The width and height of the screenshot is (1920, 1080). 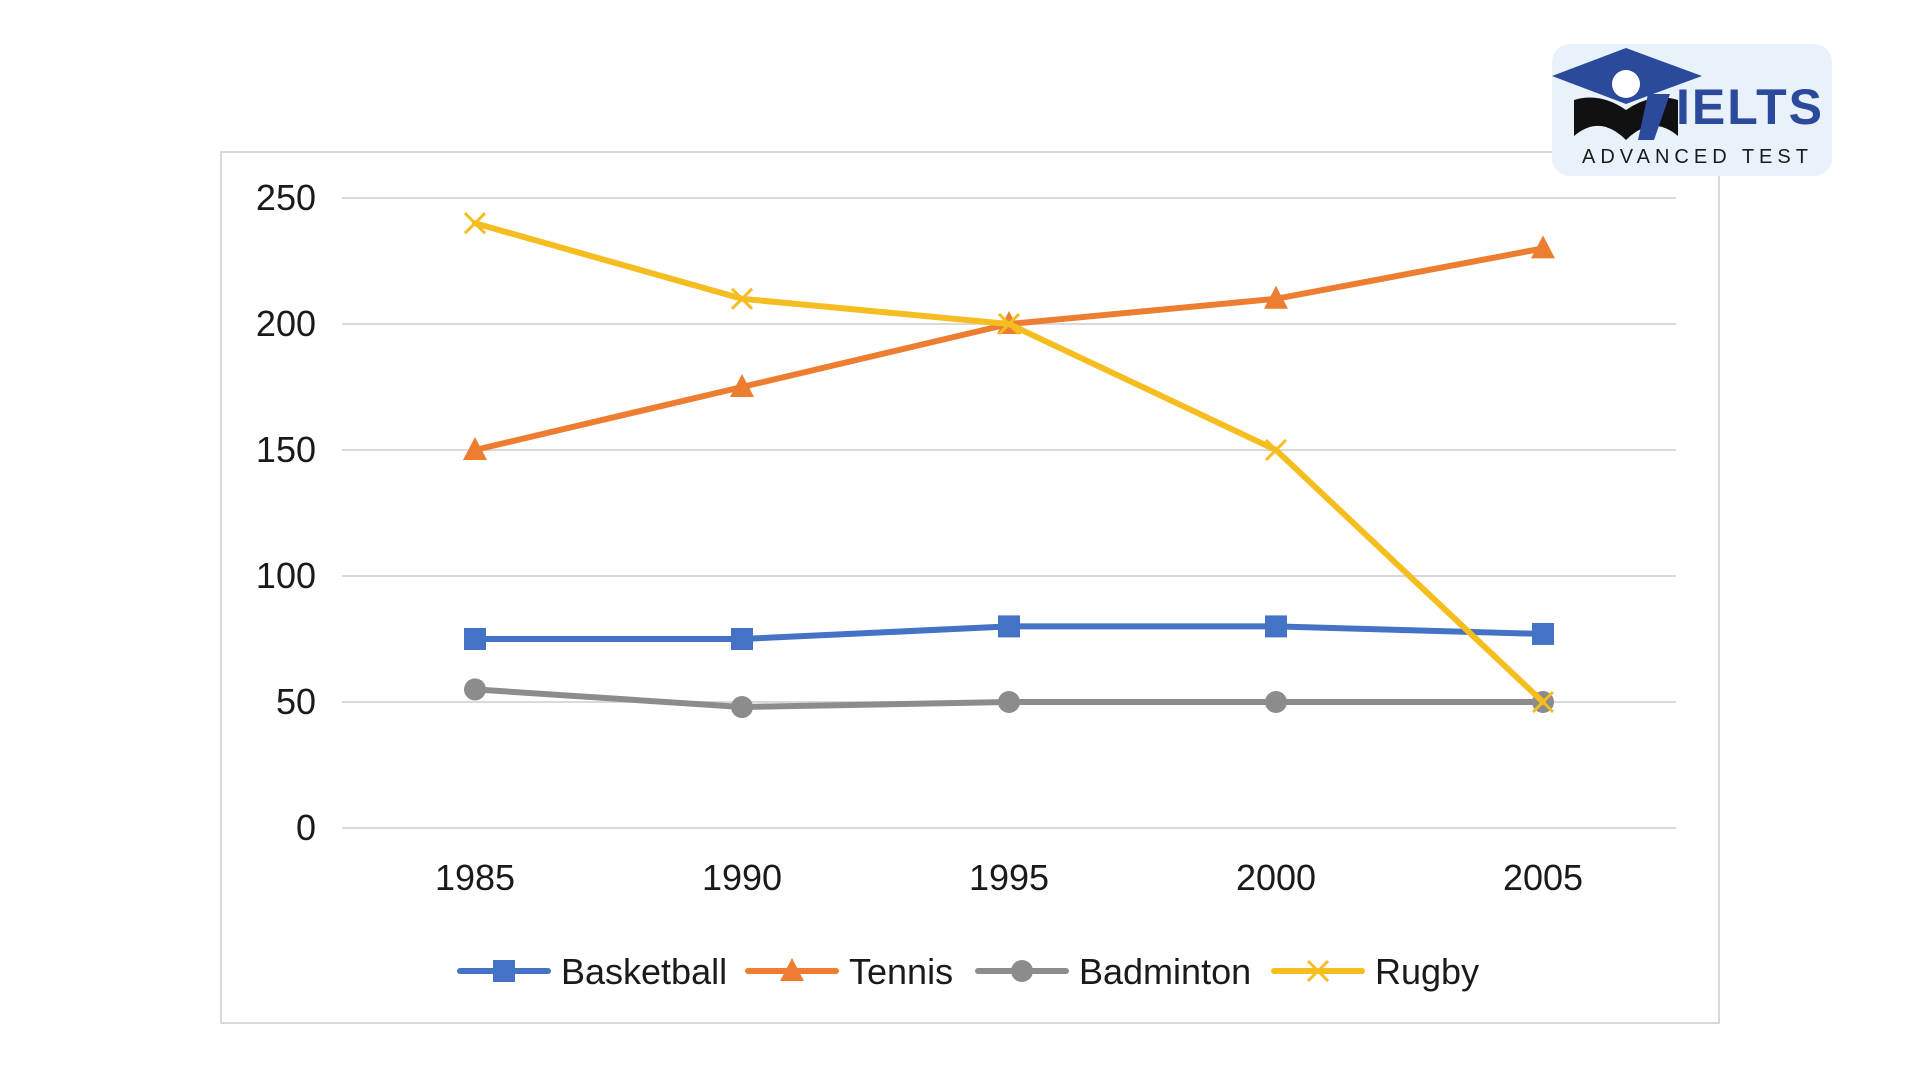 I want to click on y-tick-label: 100, so click(x=286, y=575).